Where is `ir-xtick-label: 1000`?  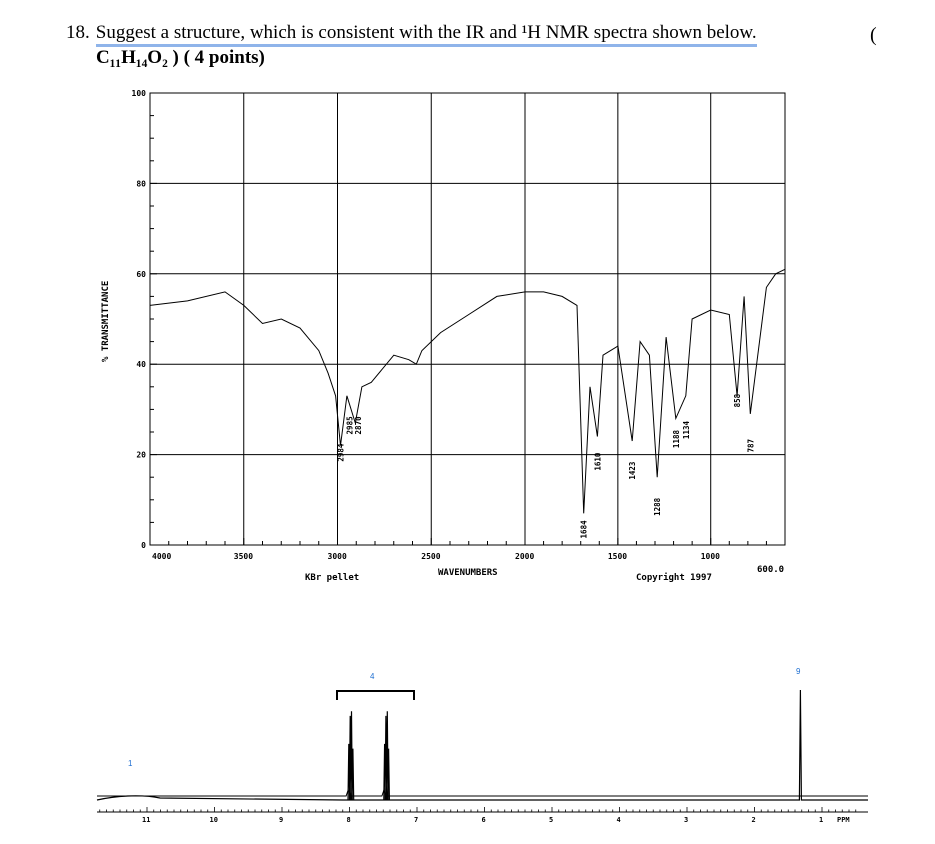
ir-xtick-label: 1000 is located at coordinates (710, 556).